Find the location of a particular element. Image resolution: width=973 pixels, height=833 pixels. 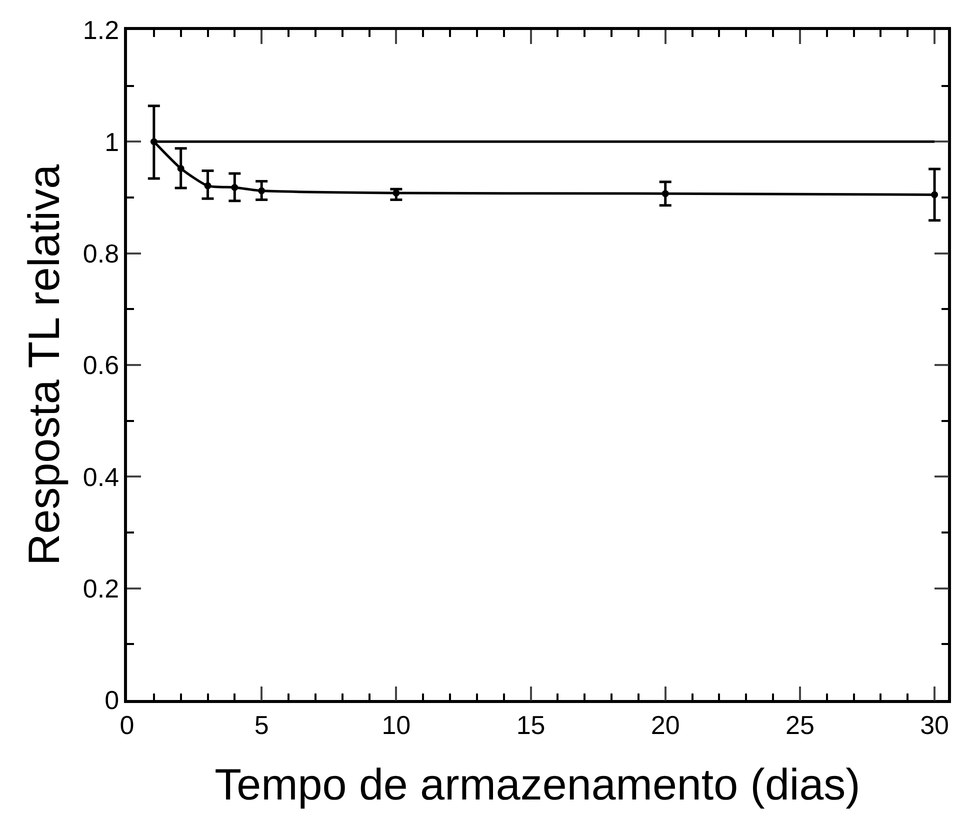

x-tick-label: 25 is located at coordinates (799, 725).